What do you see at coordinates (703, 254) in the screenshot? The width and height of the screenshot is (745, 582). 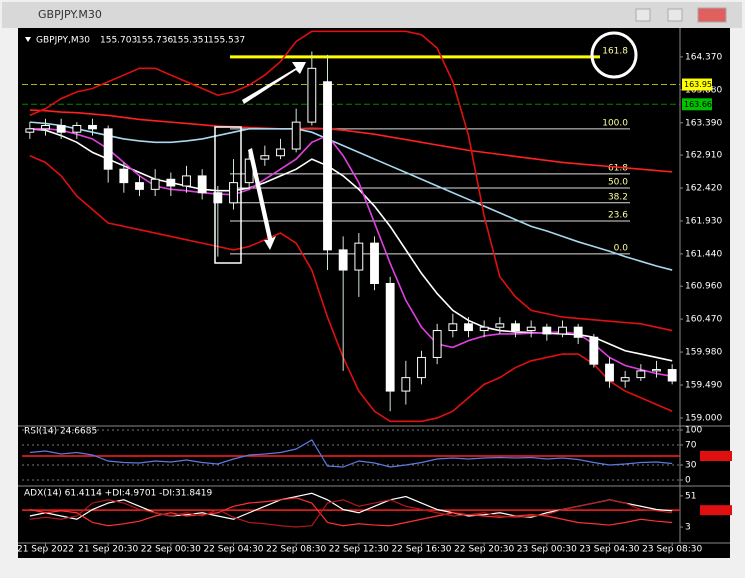 I see `y-tick-label: 161.440` at bounding box center [703, 254].